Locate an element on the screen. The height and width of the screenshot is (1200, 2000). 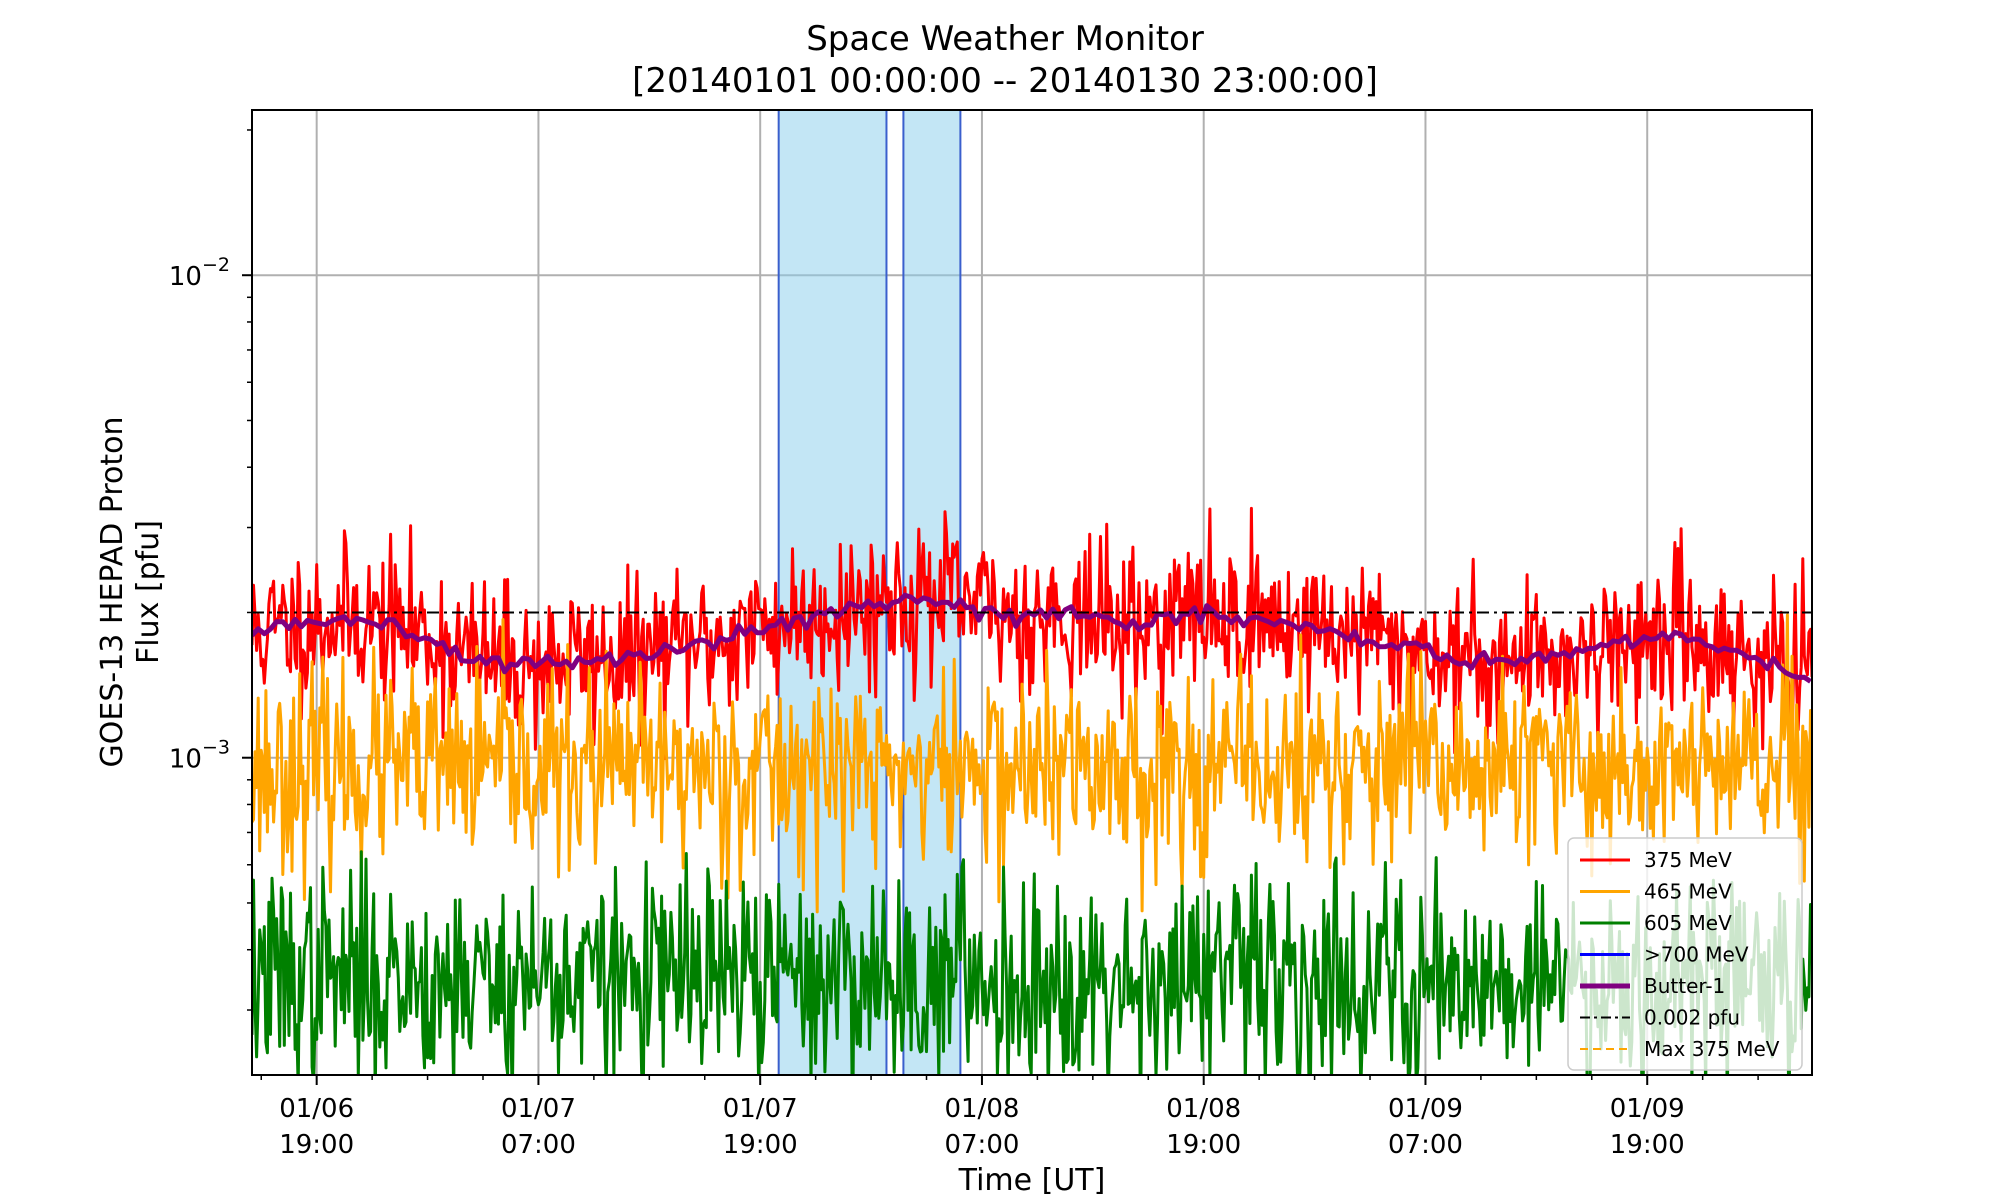
chart-title: Space Weather Monitor is located at coordinates (1005, 39).